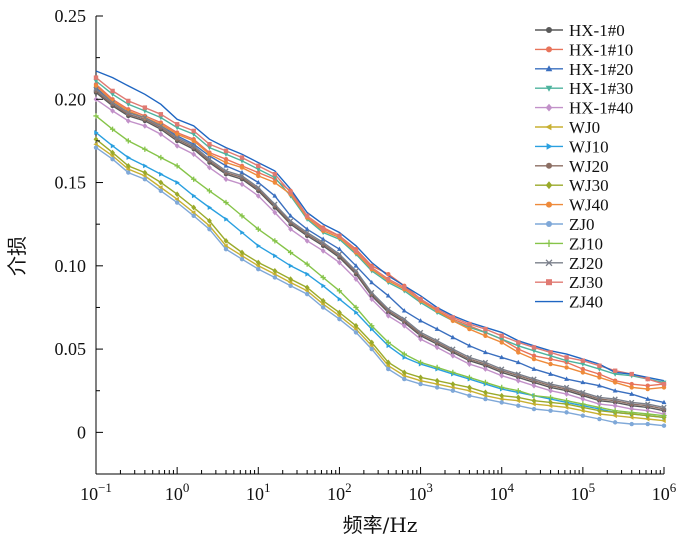  What do you see at coordinates (569, 263) in the screenshot?
I see `legend-item: ZJ20` at bounding box center [569, 263].